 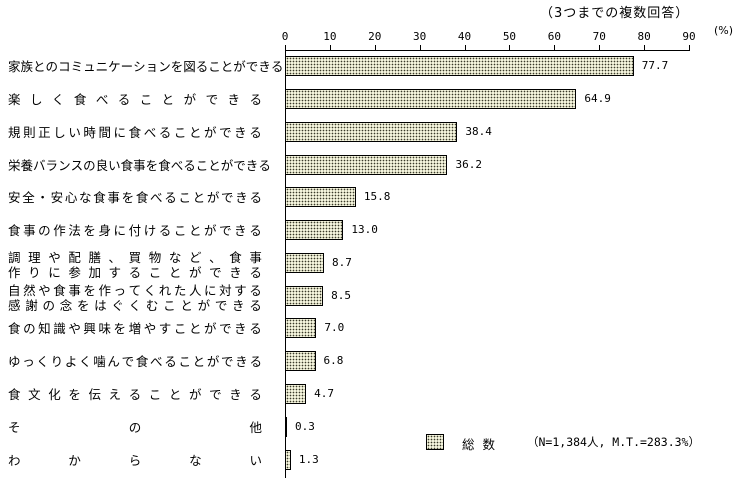 What do you see at coordinates (364, 229) in the screenshot?
I see `value-label: 13.0` at bounding box center [364, 229].